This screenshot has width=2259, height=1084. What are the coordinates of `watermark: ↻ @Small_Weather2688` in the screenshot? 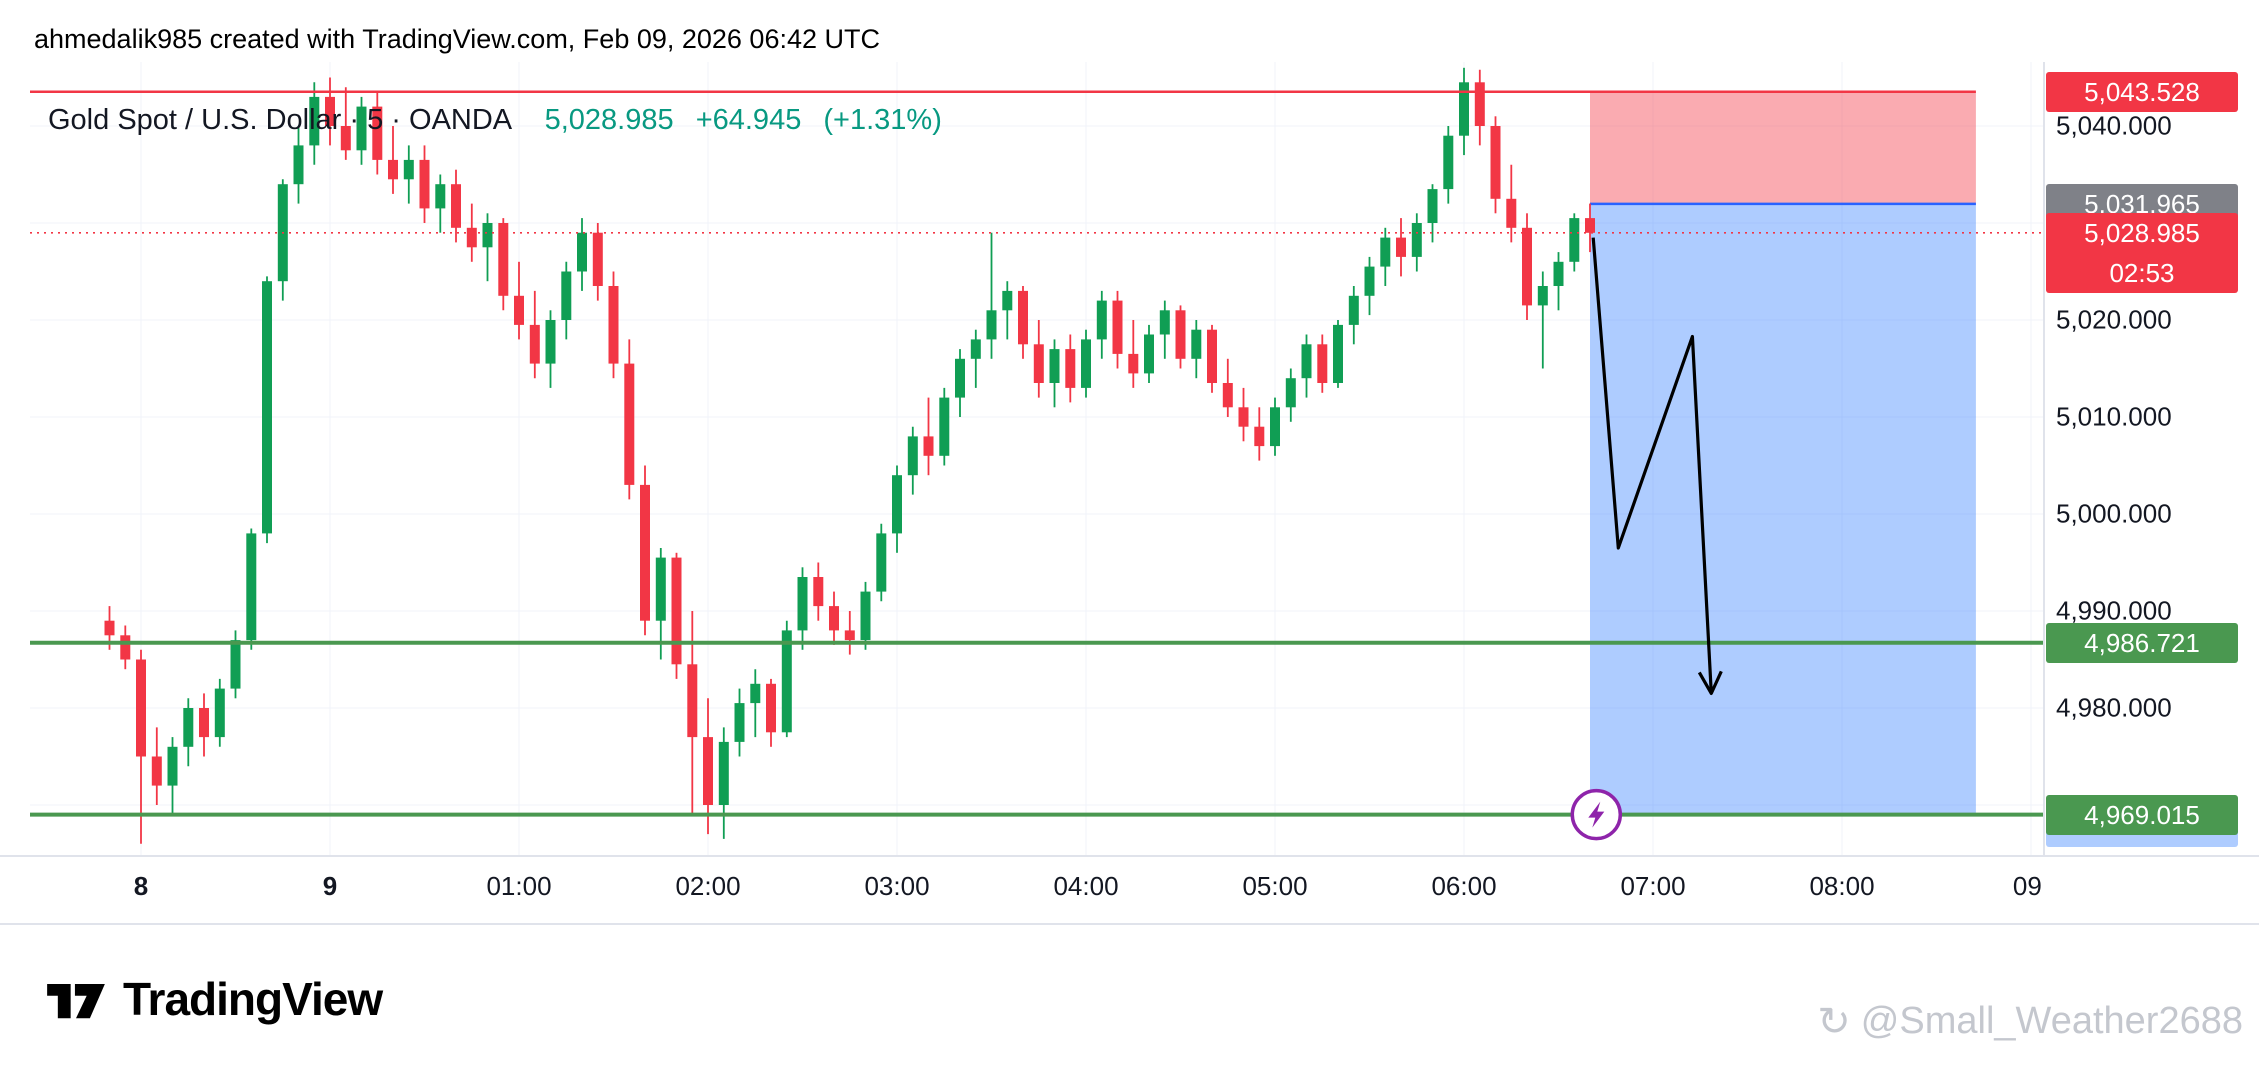 It's located at (2030, 1021).